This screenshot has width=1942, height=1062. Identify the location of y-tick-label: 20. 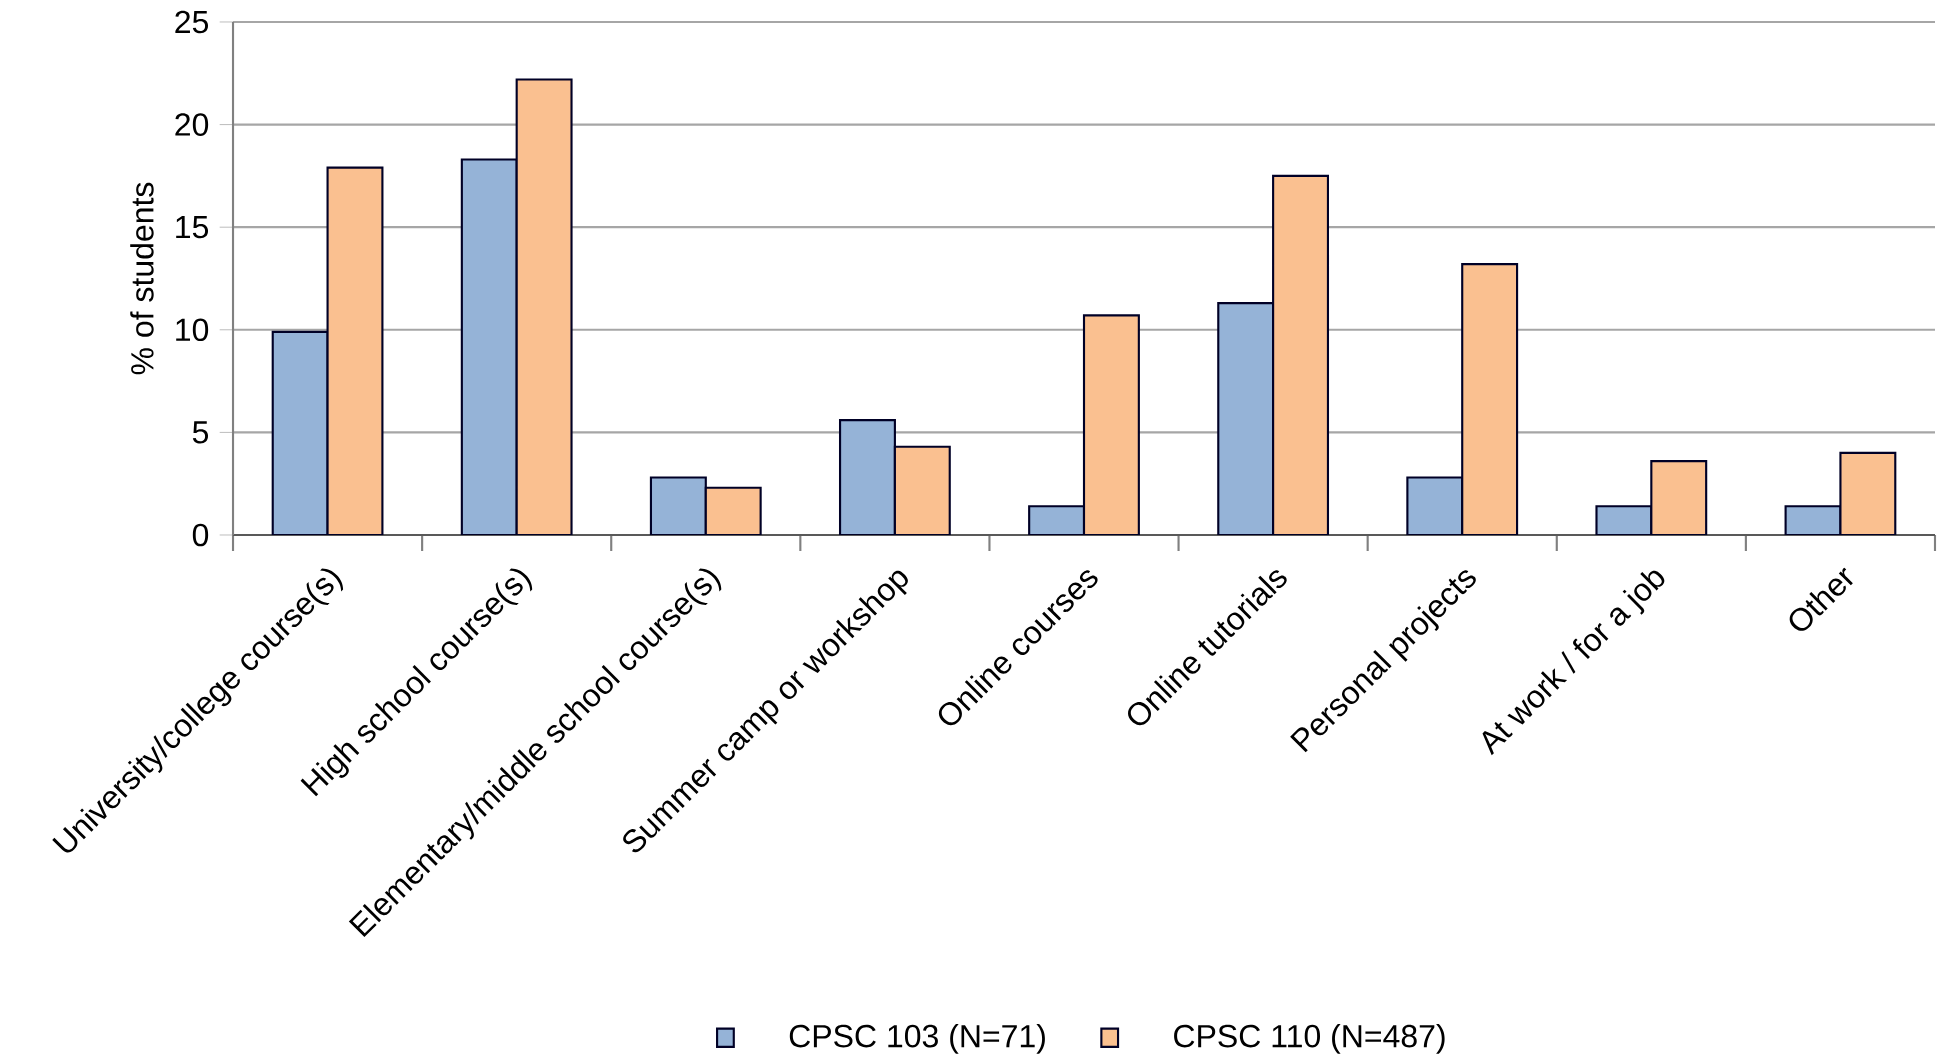
(192, 124).